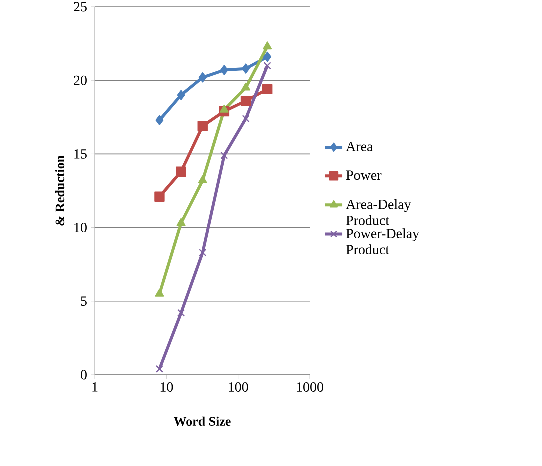 The width and height of the screenshot is (542, 466). I want to click on legend-label: Area, so click(360, 147).